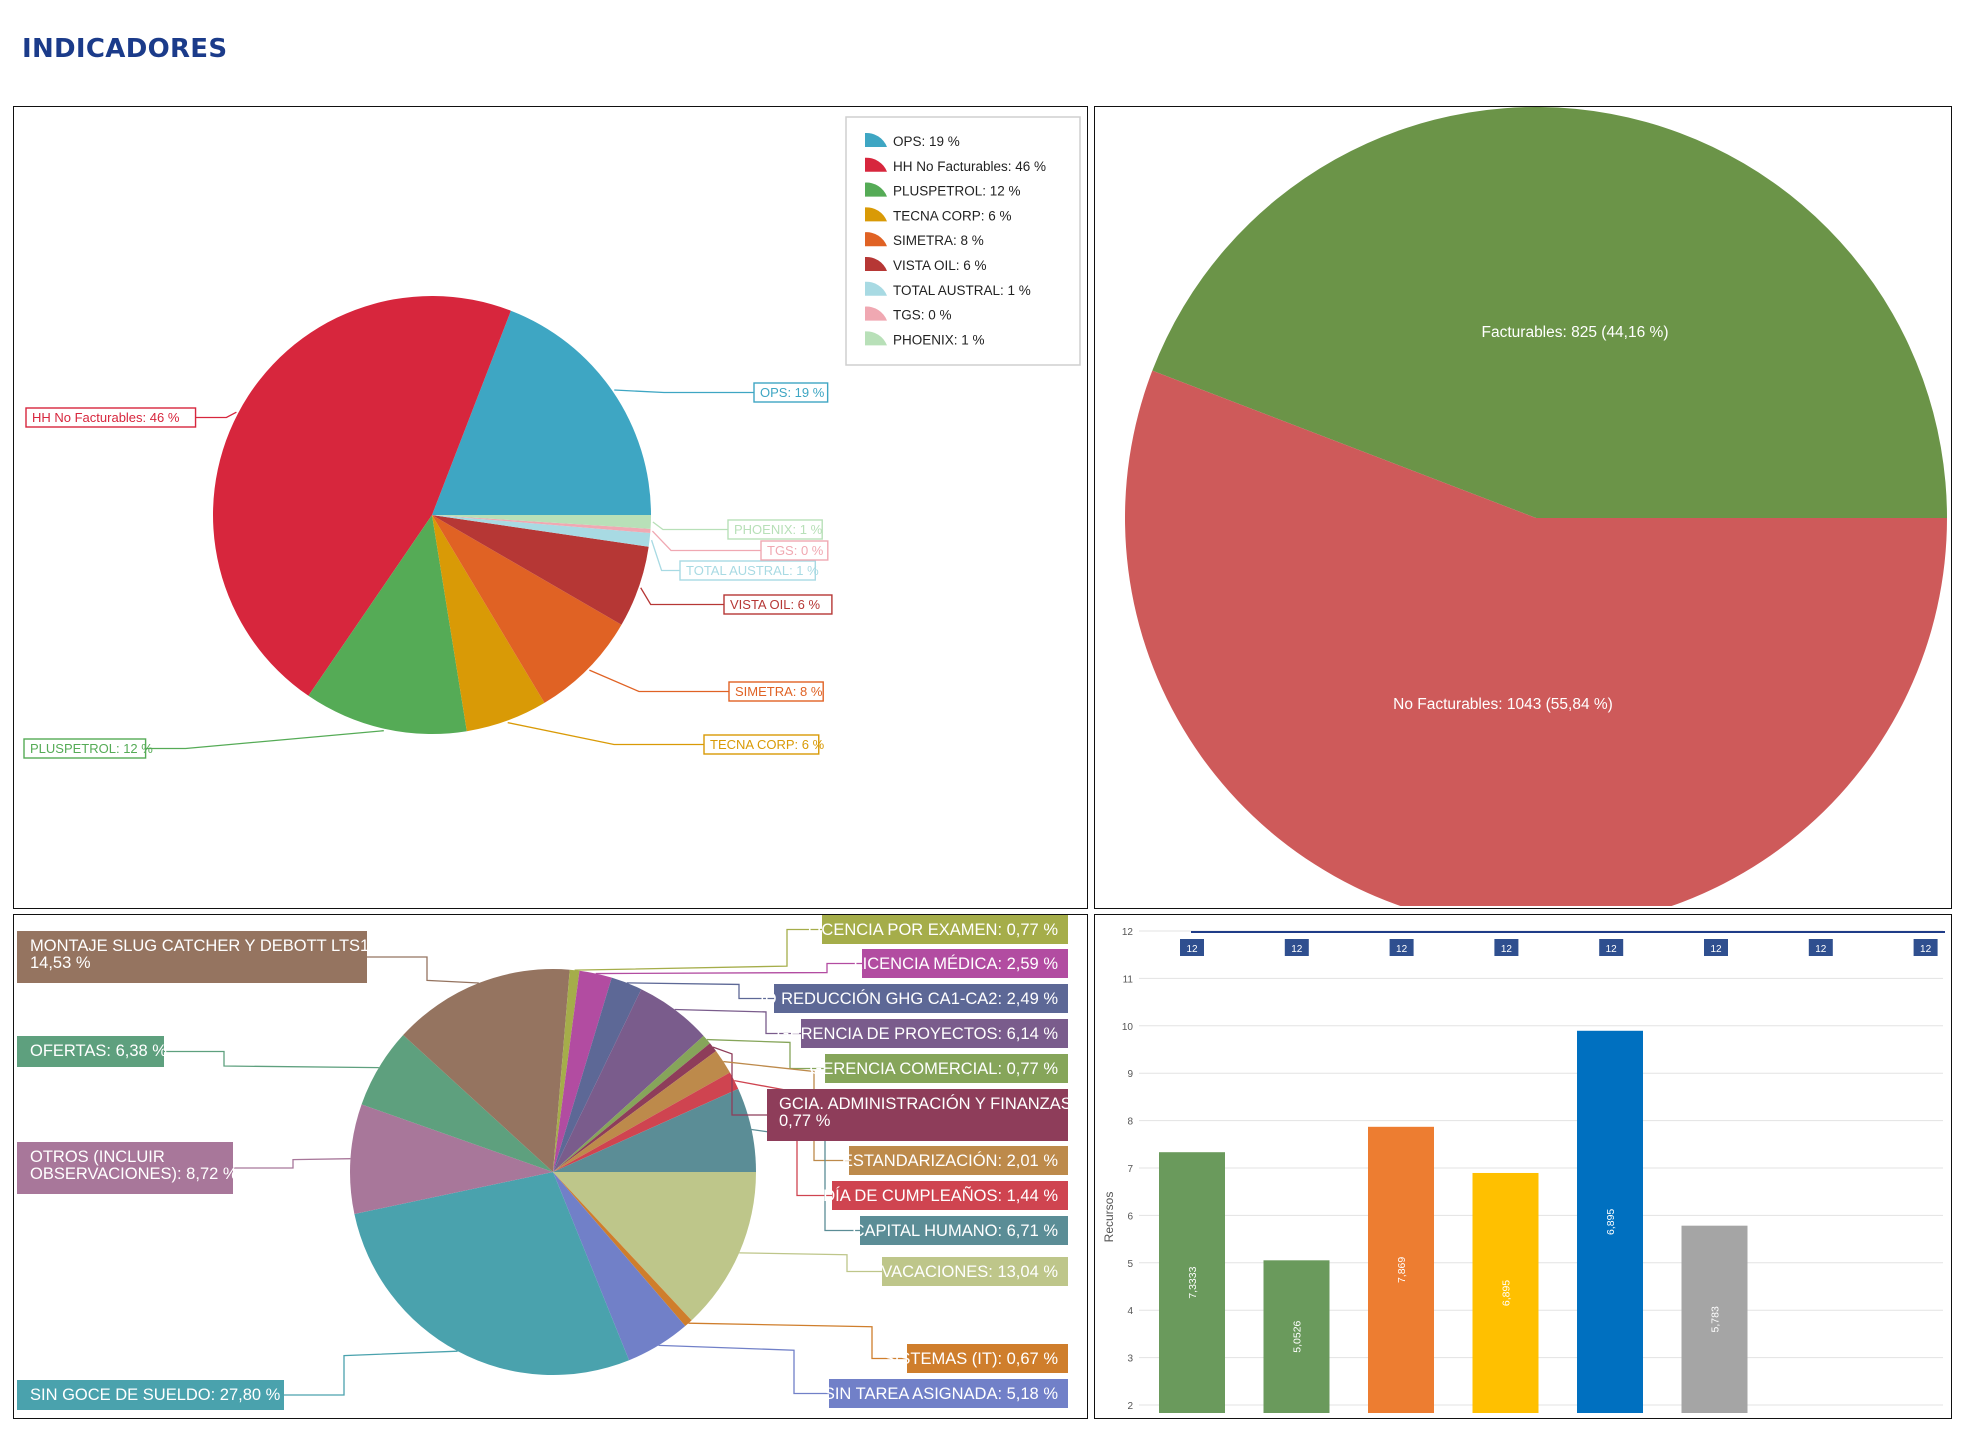 The image size is (1963, 1439). What do you see at coordinates (939, 339) in the screenshot?
I see `legend-item-phoenix: PHOENIX: 1 %` at bounding box center [939, 339].